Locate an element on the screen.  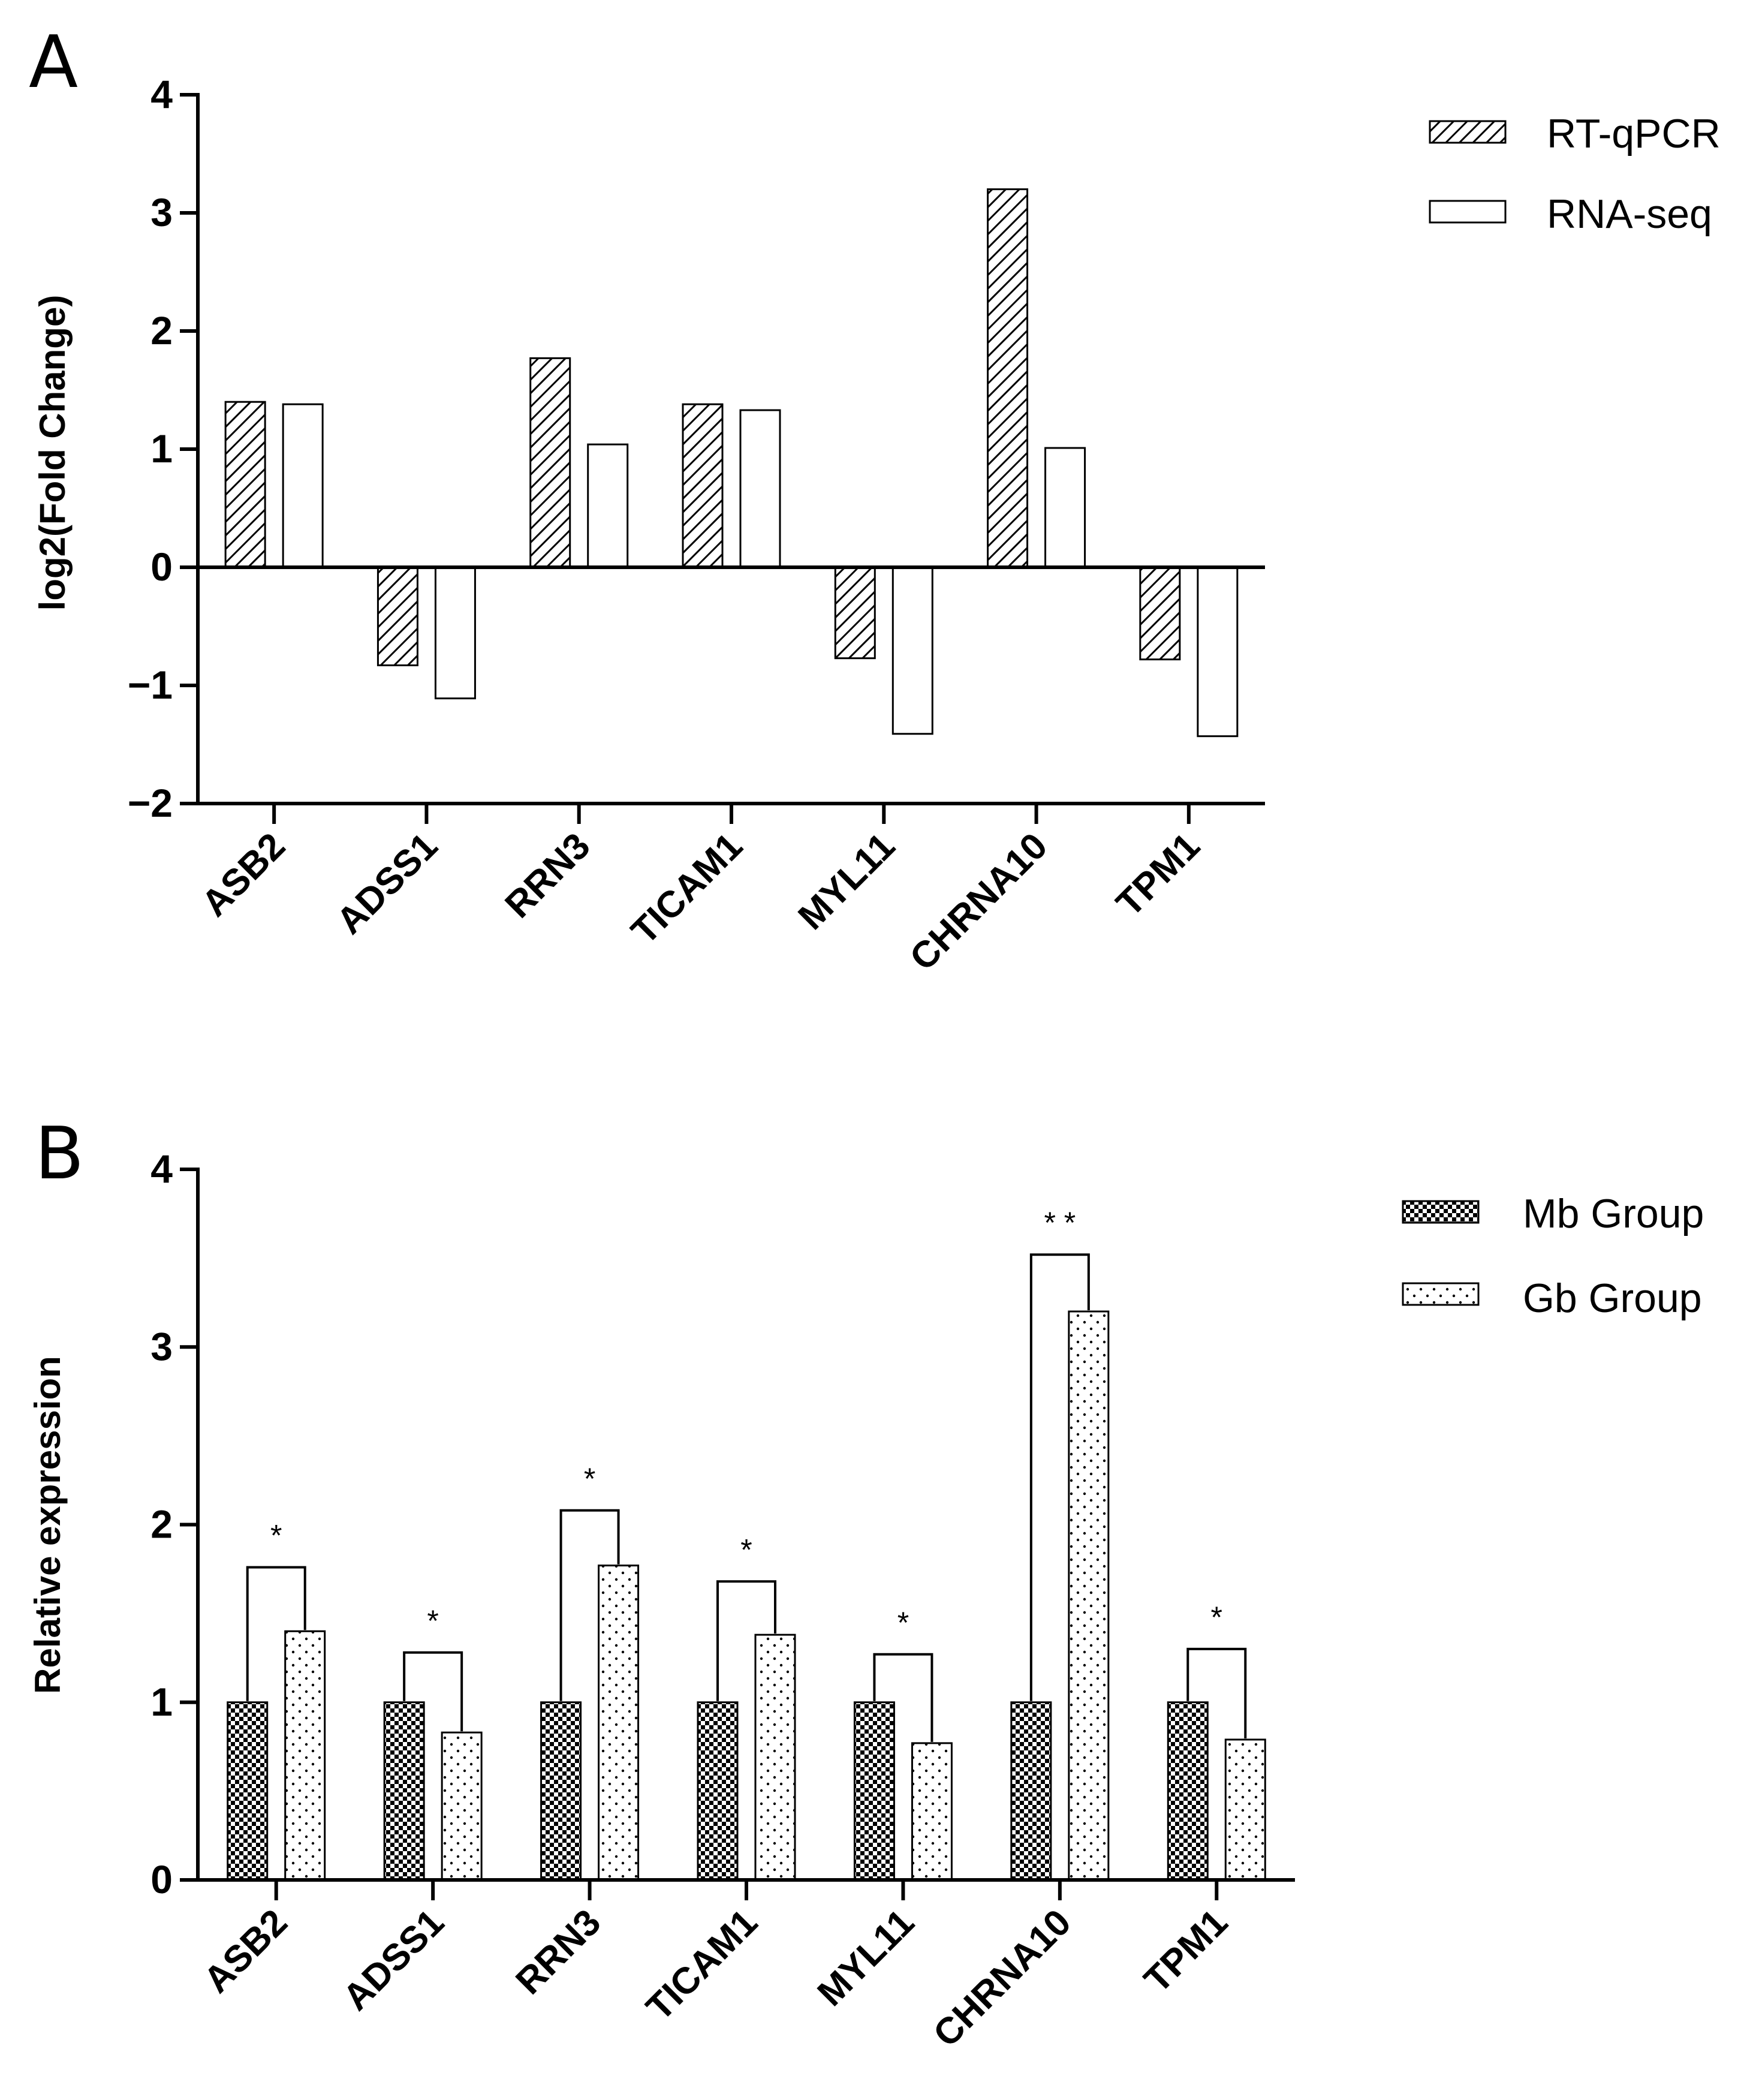
significance-label-ticam1: * is located at coordinates (746, 1549).